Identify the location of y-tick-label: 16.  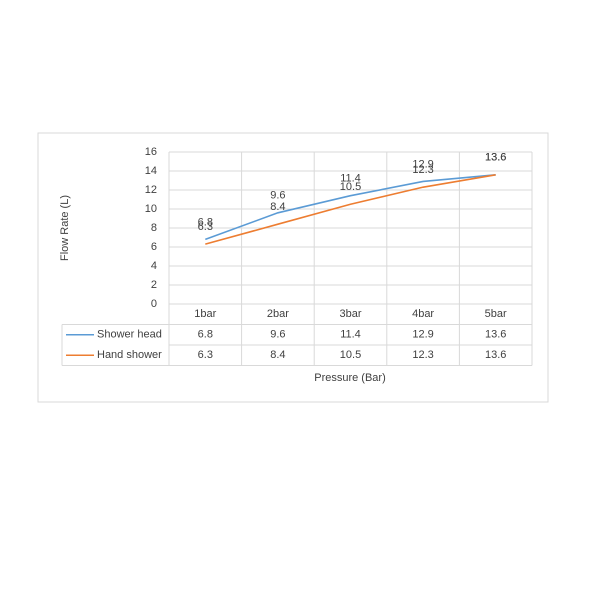
(151, 152).